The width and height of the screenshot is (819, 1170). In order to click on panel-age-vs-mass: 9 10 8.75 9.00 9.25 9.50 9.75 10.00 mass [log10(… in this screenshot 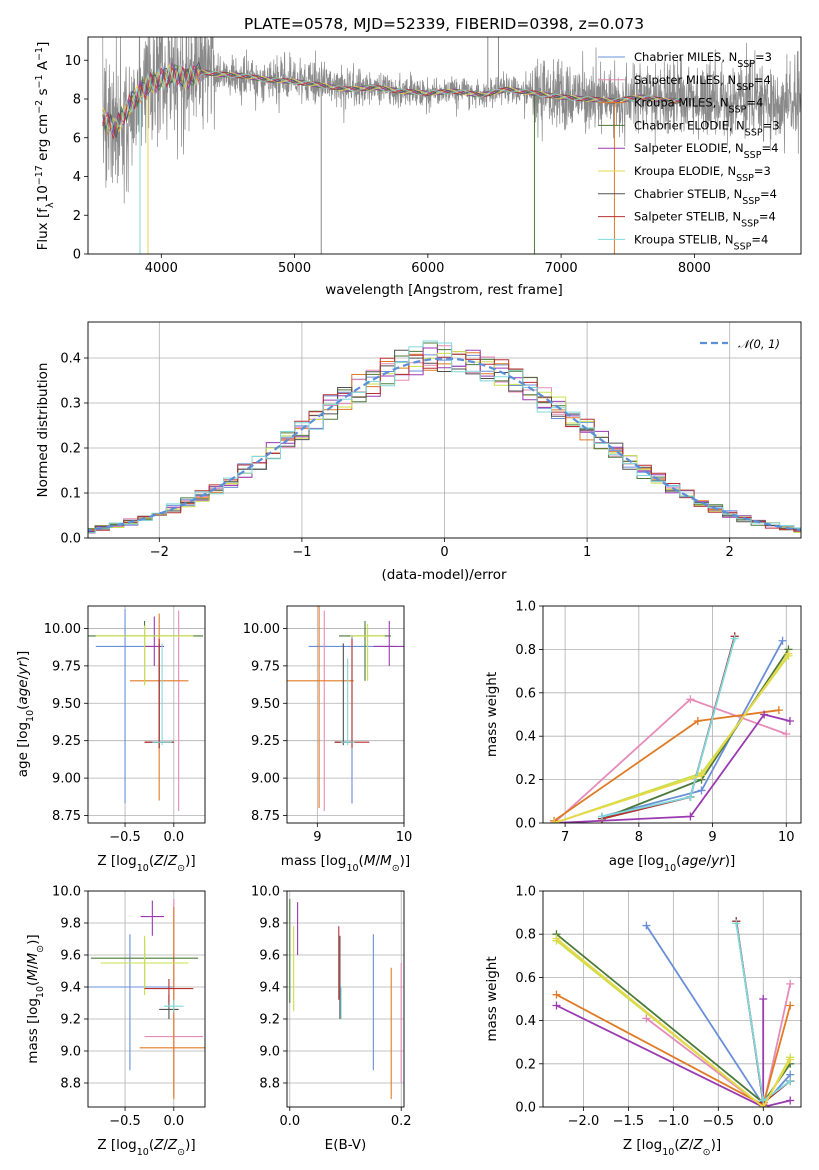, I will do `click(328, 739)`.